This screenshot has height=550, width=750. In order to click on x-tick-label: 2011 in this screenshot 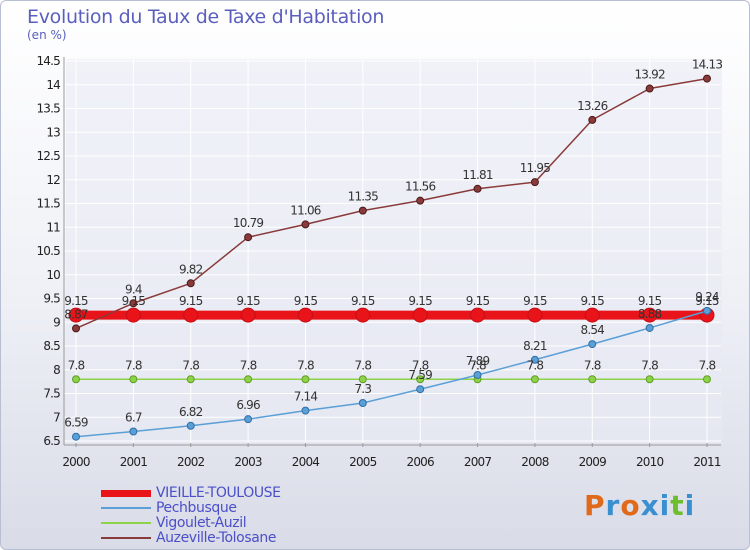, I will do `click(707, 462)`.